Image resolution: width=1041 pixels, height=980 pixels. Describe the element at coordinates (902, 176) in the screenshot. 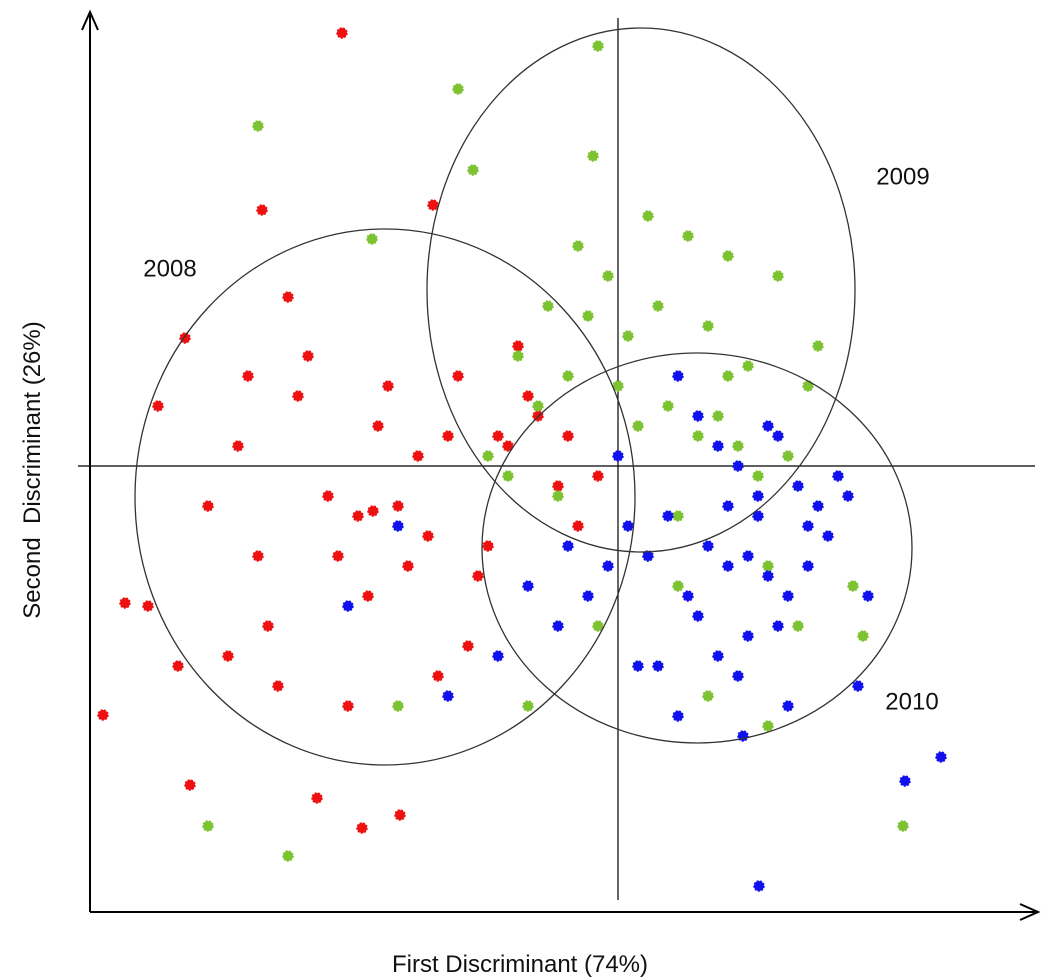

I see `group-label: 2009` at that location.